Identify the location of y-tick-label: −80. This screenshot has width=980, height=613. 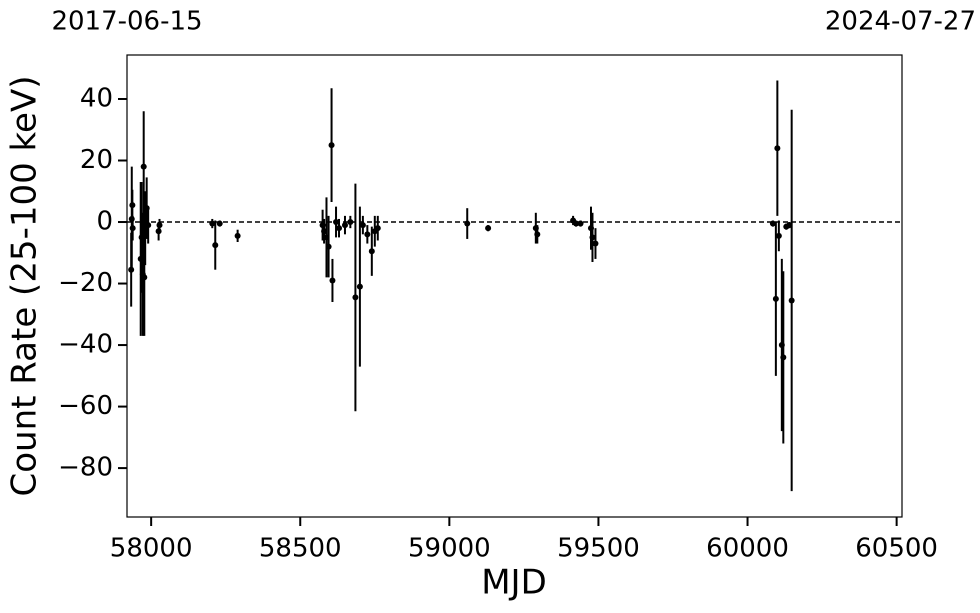
(85, 468).